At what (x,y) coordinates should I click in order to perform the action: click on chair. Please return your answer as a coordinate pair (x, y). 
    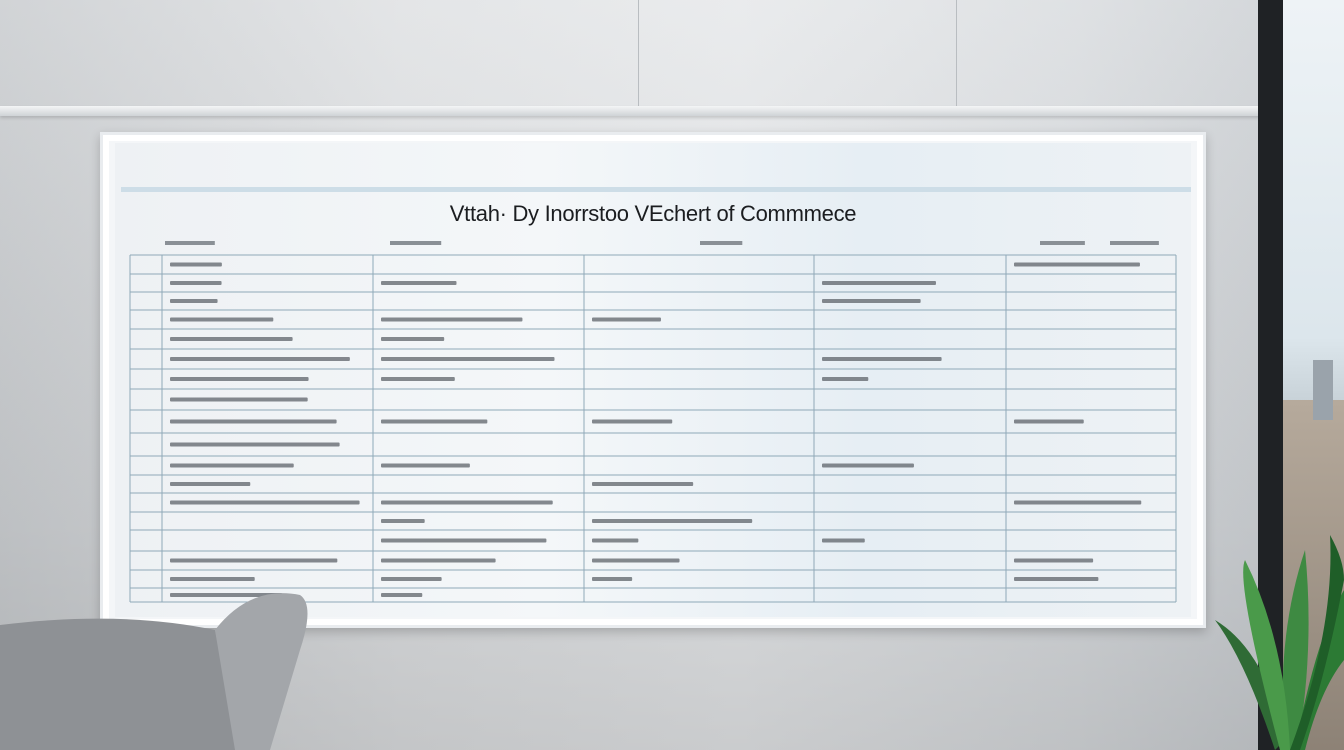
    Looking at the image, I should click on (154, 671).